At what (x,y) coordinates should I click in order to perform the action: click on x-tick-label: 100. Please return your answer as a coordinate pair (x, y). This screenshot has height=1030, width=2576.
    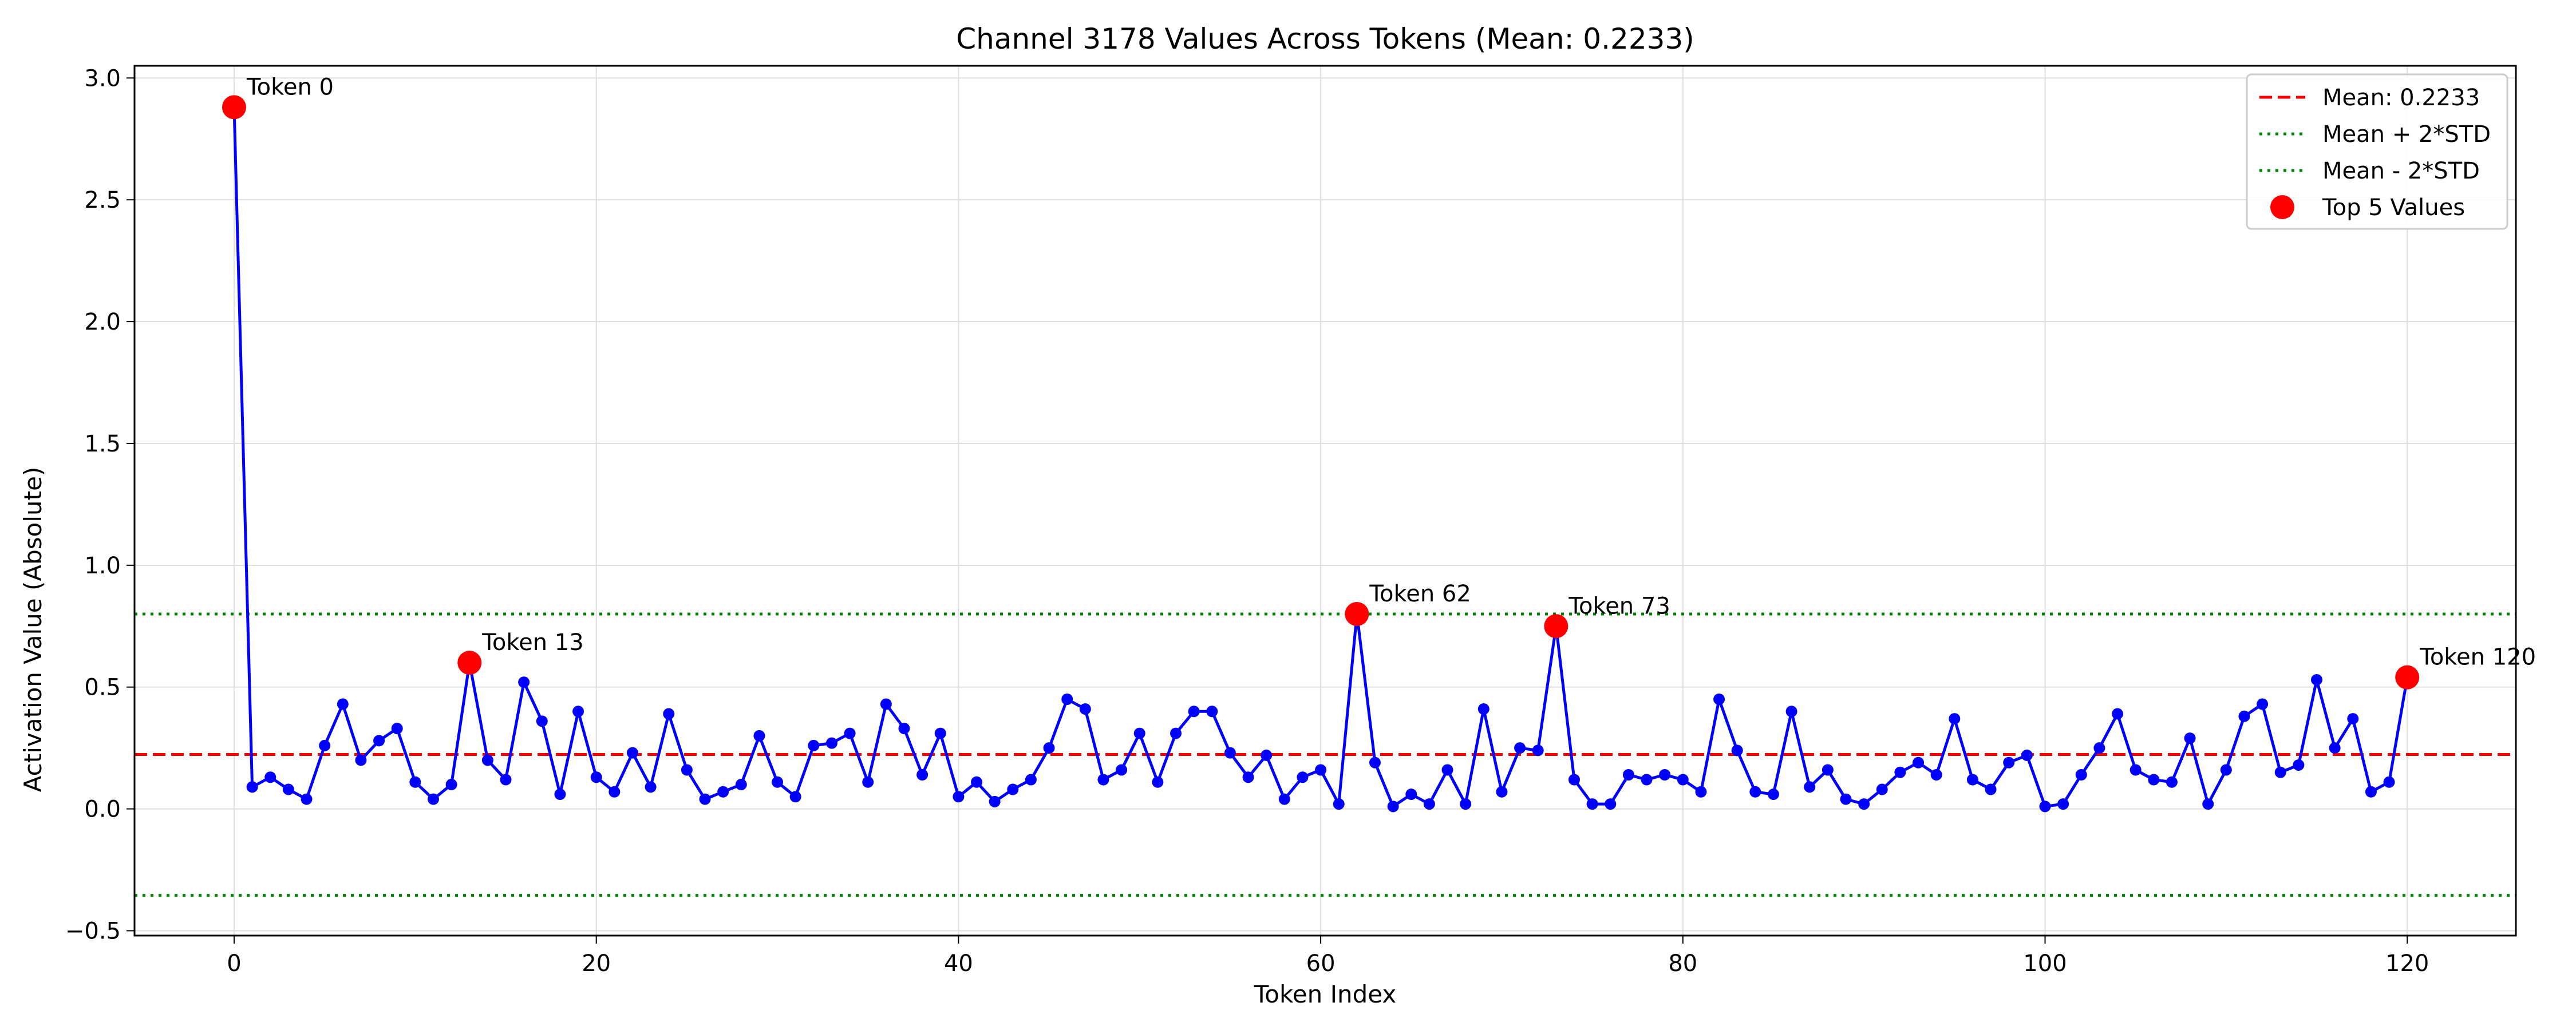
    Looking at the image, I should click on (2045, 963).